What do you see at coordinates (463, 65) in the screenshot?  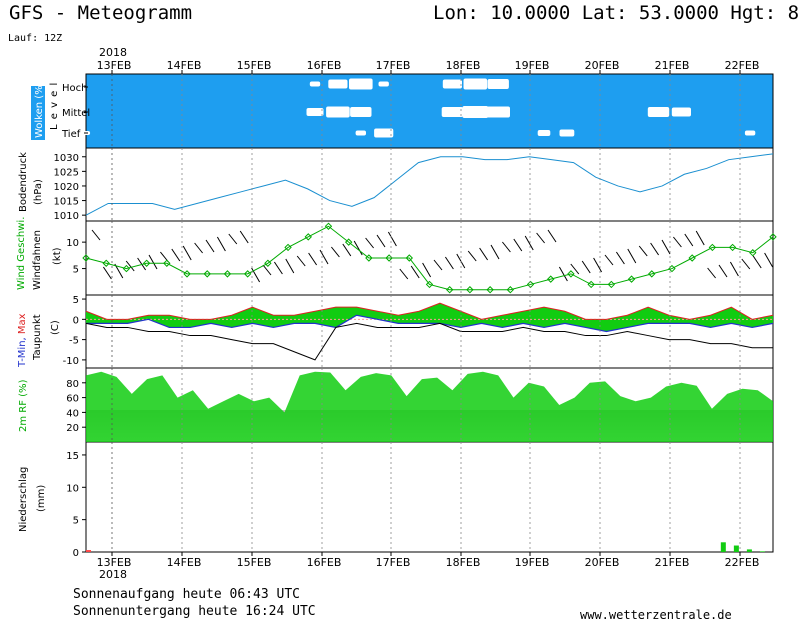 I see `x-tick-label: 18FEB` at bounding box center [463, 65].